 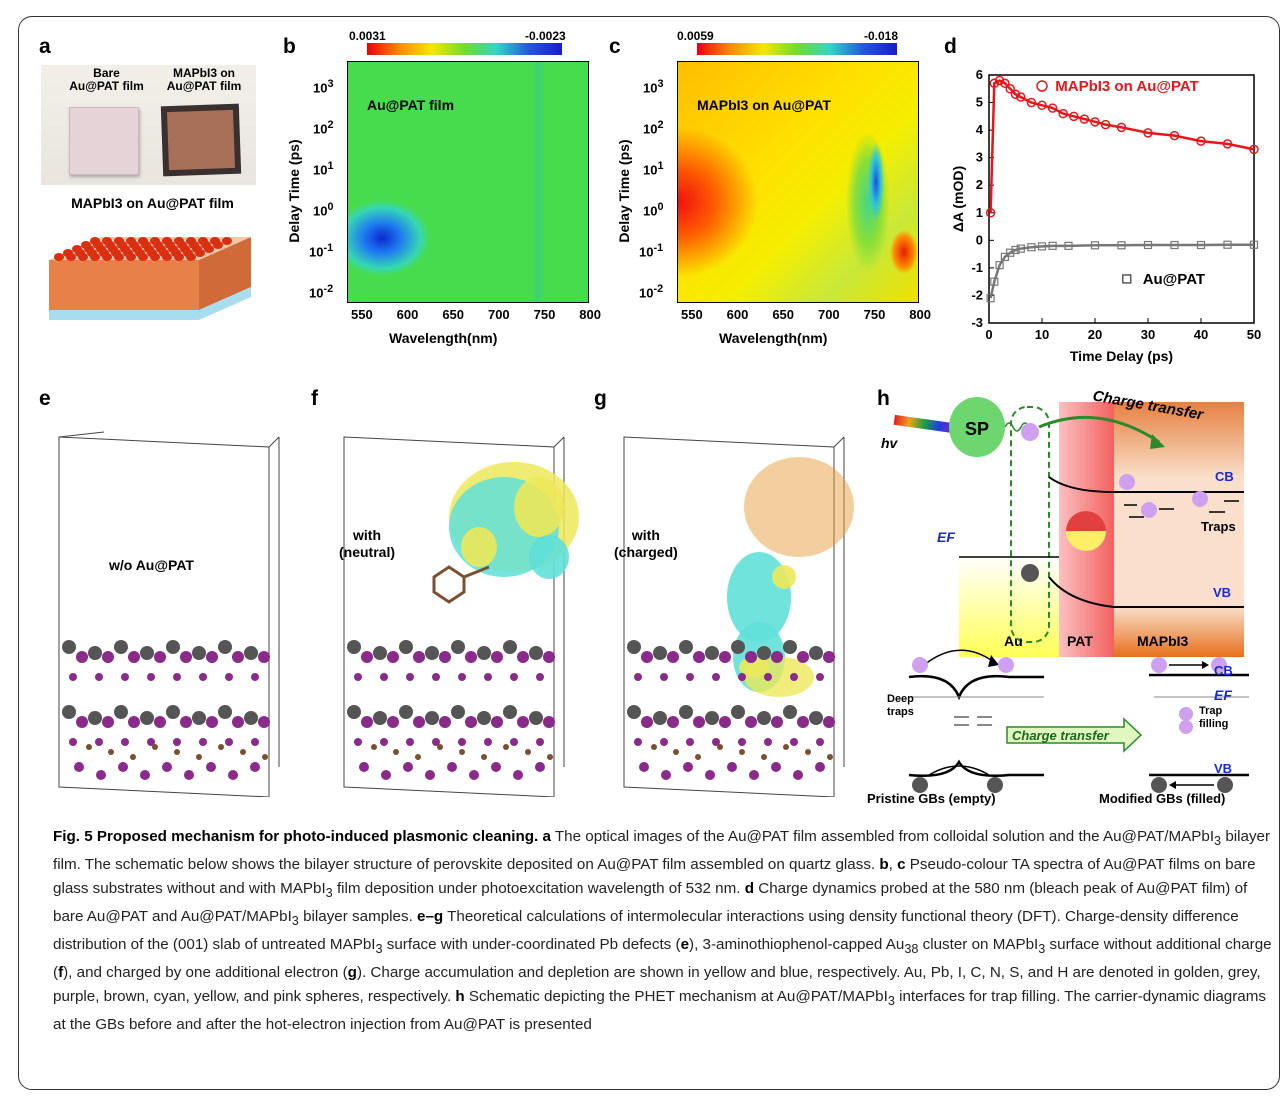 What do you see at coordinates (323, 169) in the screenshot?
I see `ytick-b: 10¹` at bounding box center [323, 169].